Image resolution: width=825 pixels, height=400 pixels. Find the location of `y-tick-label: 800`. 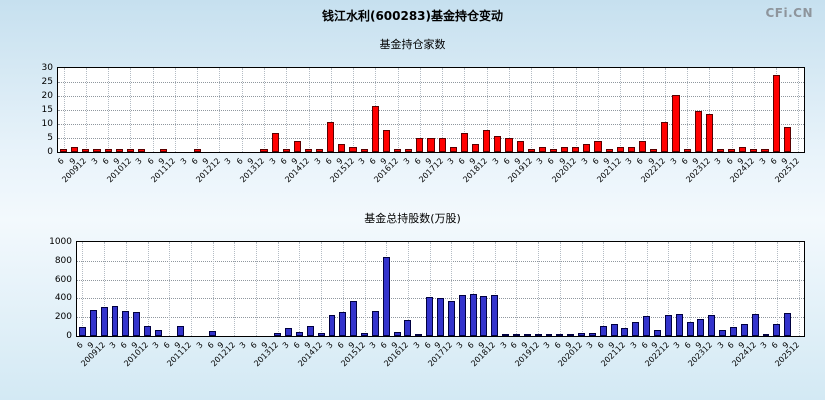

y-tick-label: 800 is located at coordinates (63, 260).